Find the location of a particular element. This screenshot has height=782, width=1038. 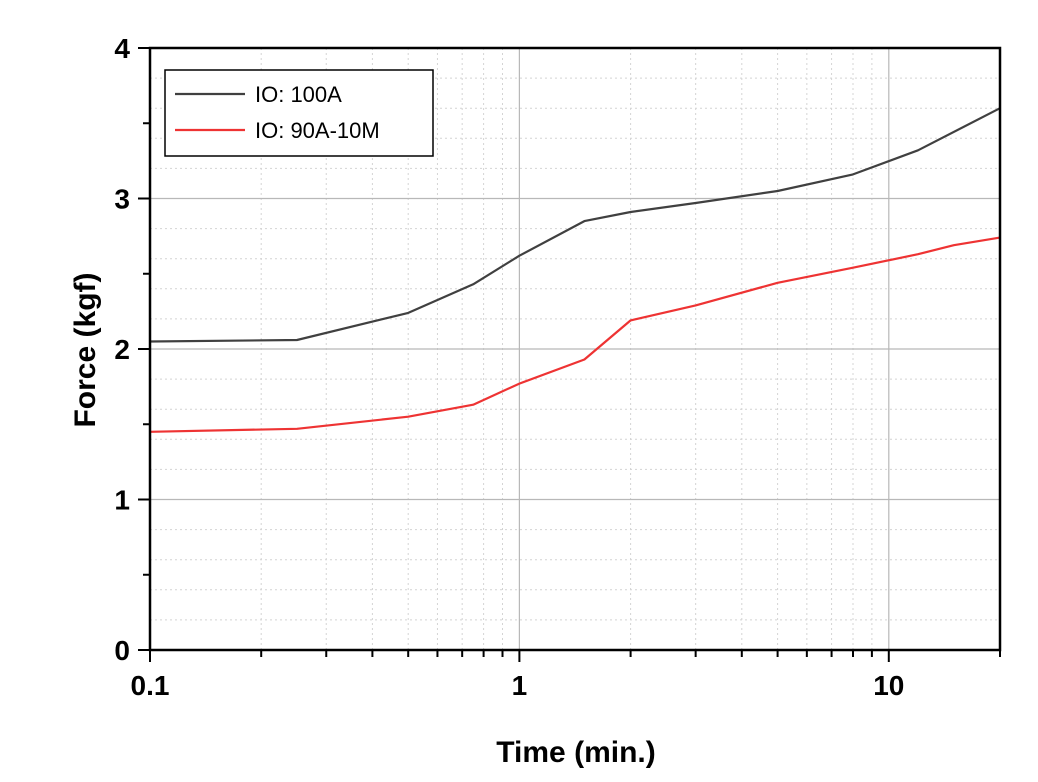

legend: IO: 100A IO: 90A-10M is located at coordinates (299, 113).